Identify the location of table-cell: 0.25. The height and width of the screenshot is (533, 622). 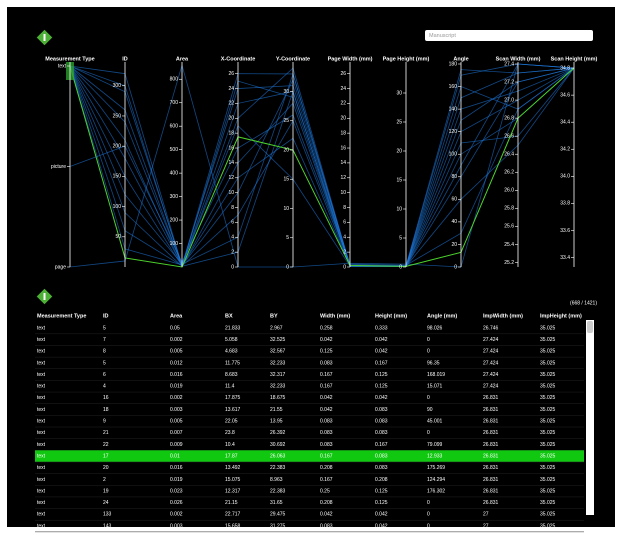
(325, 491).